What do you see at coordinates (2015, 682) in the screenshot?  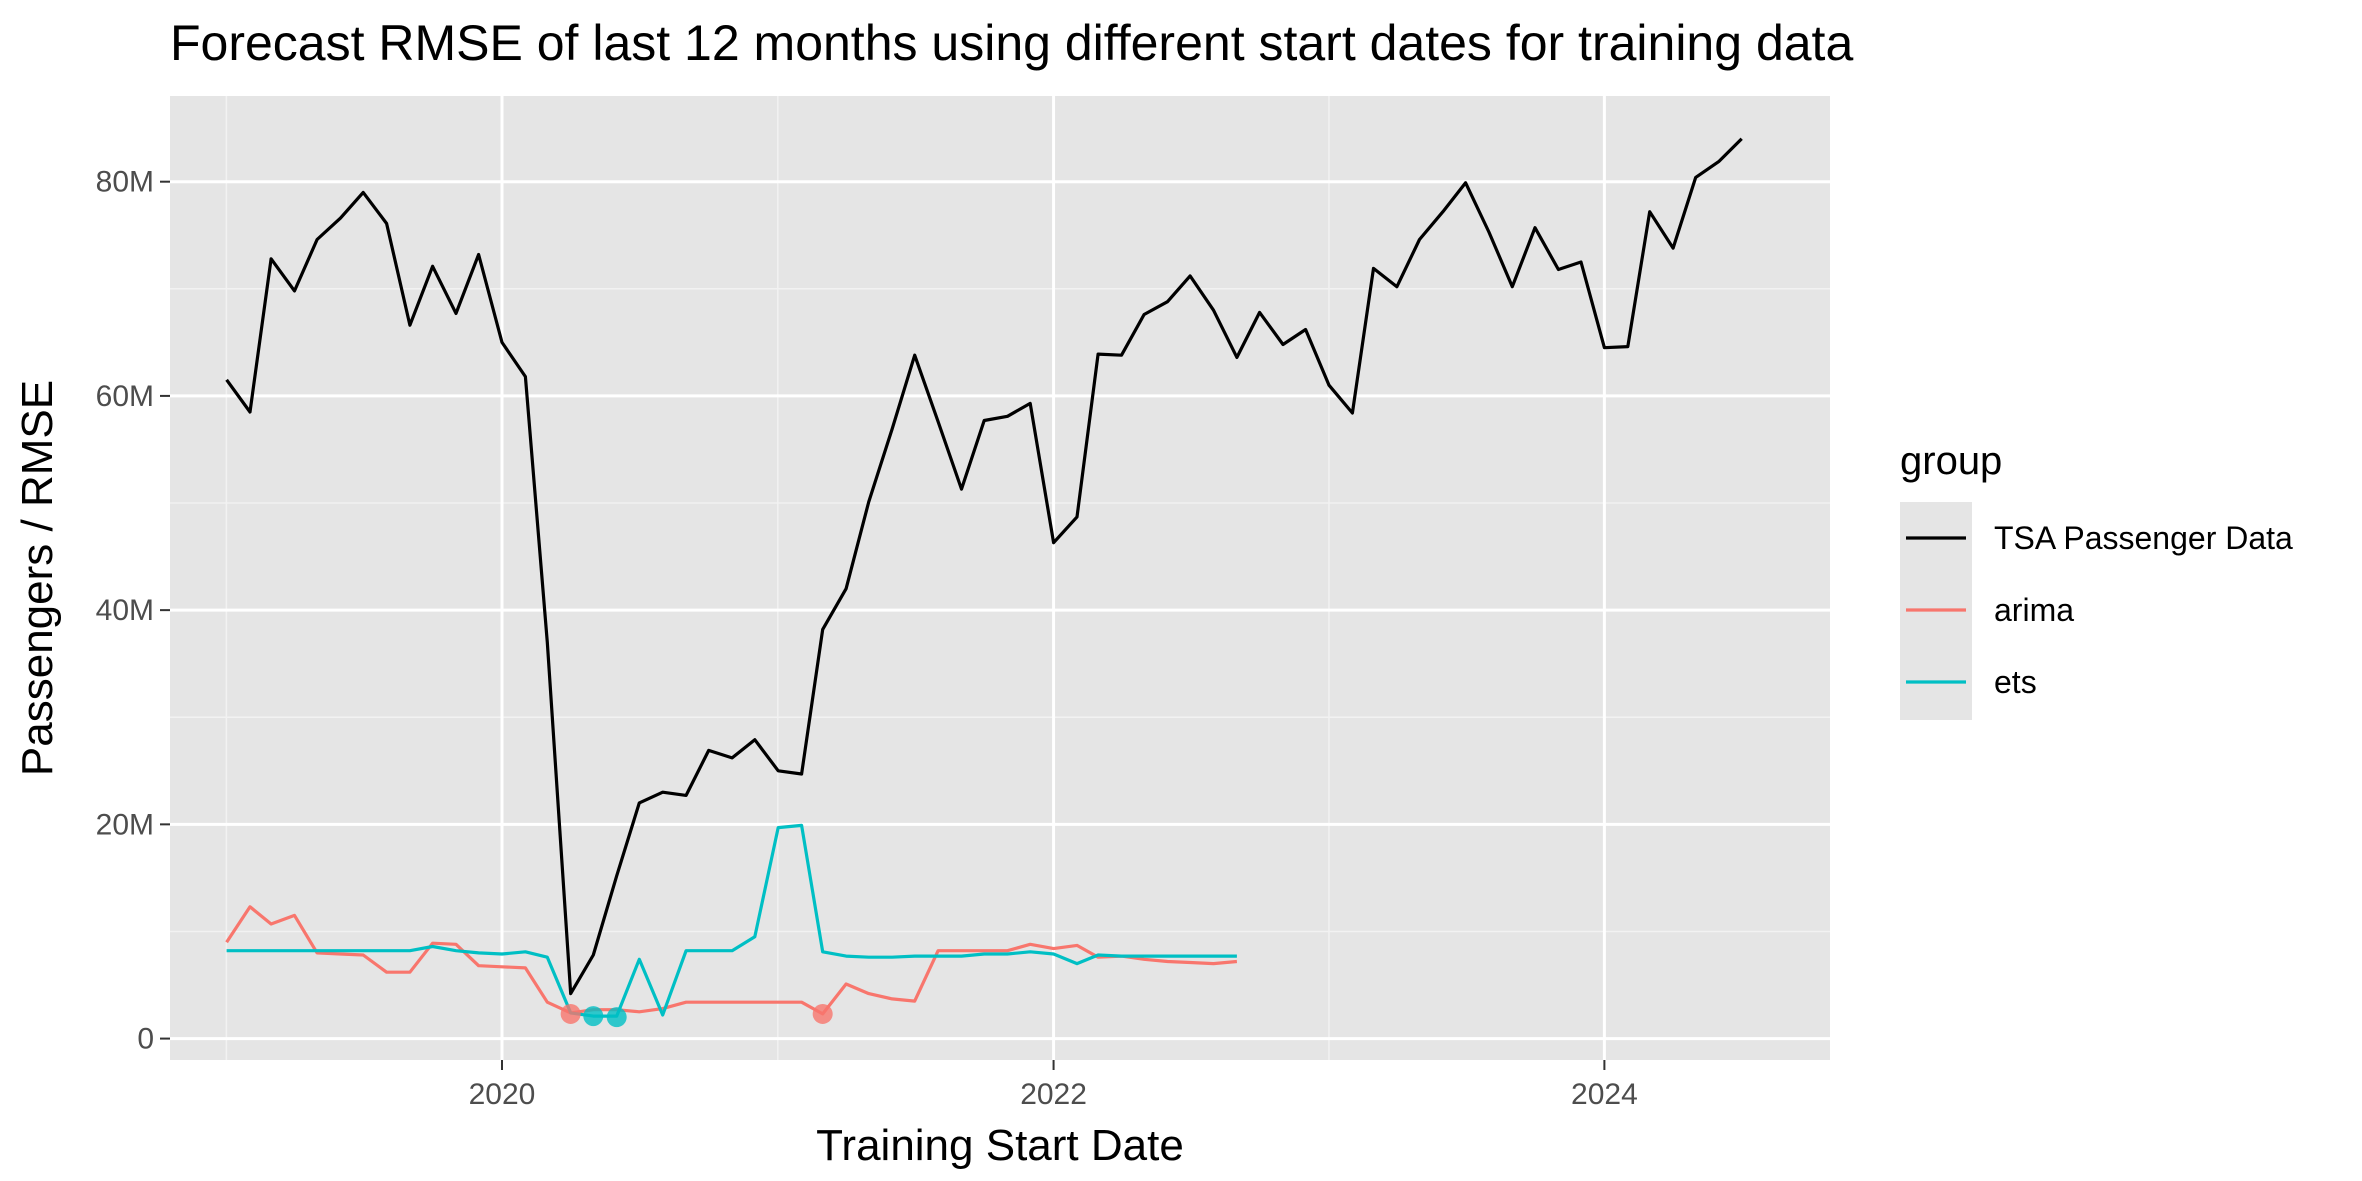 I see `legend-label-ets: ets` at bounding box center [2015, 682].